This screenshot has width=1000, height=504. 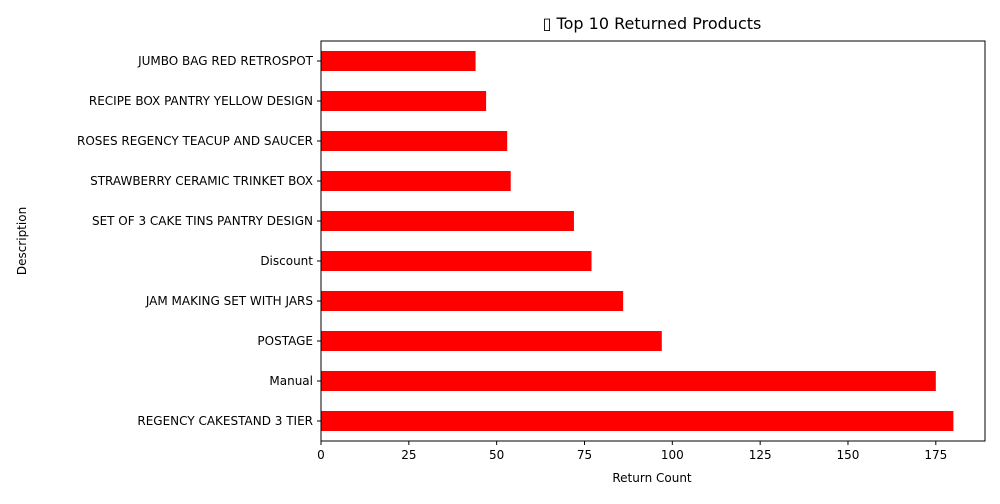 I want to click on chart-title: ▯ Top 10 Returned Products, so click(x=652, y=23).